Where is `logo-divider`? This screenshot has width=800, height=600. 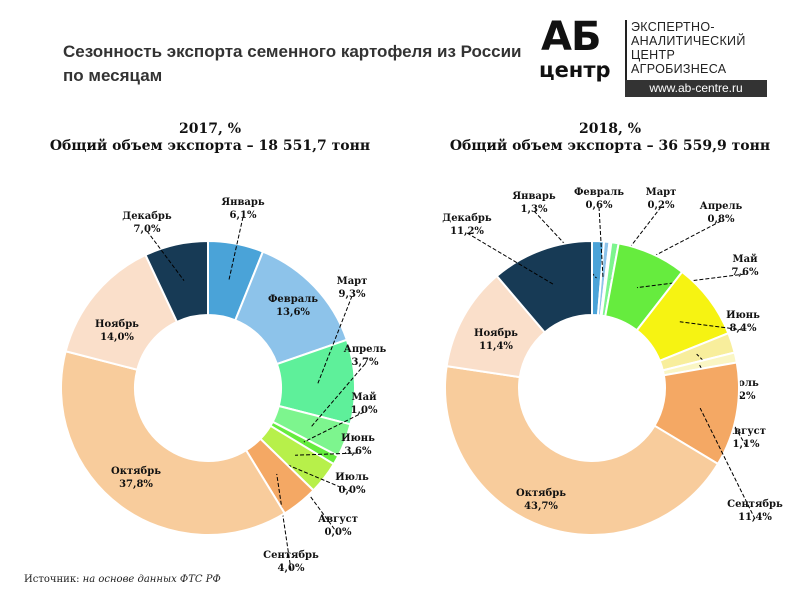 logo-divider is located at coordinates (626, 51).